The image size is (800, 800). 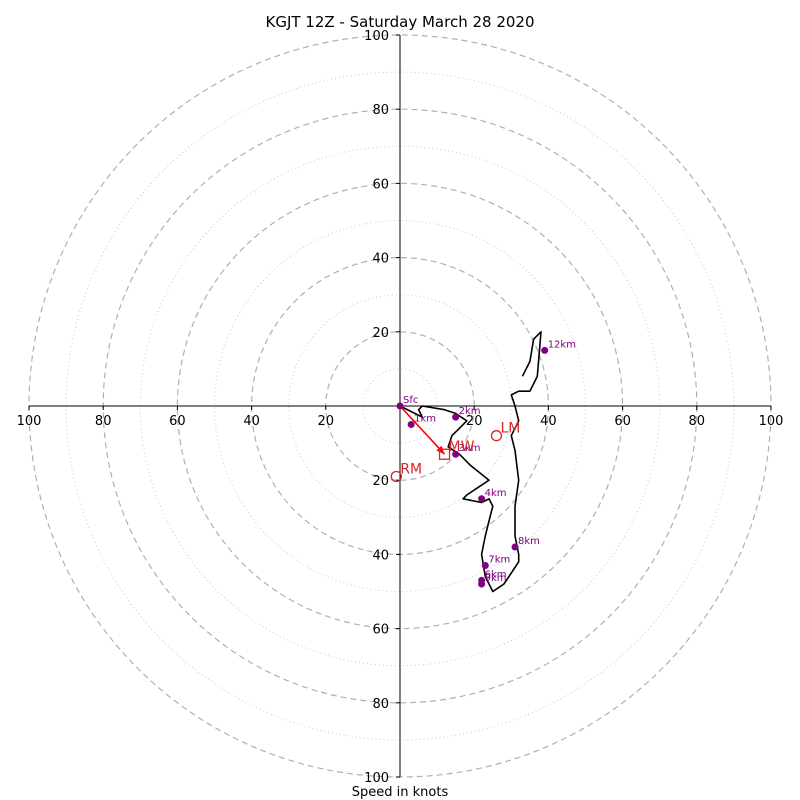 What do you see at coordinates (411, 469) in the screenshot?
I see `storm-motion-label: RM` at bounding box center [411, 469].